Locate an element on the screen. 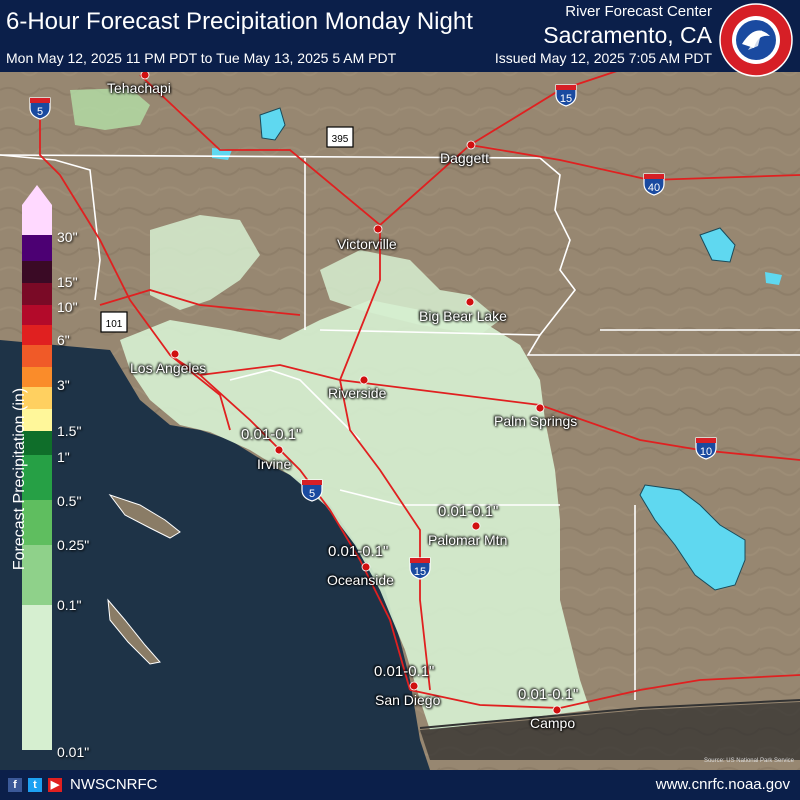  footer-bar: f t ▶ NWSCNRFC www.cnrfc.noaa.gov is located at coordinates (400, 785).